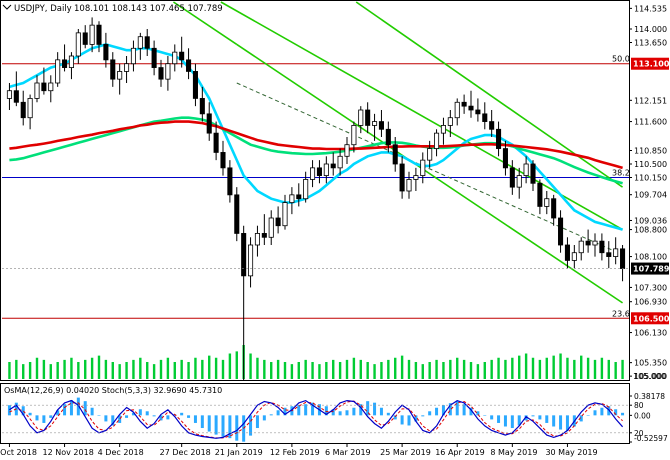 The width and height of the screenshot is (670, 460). What do you see at coordinates (650, 122) in the screenshot?
I see `y-tick-label: 111.600` at bounding box center [650, 122].